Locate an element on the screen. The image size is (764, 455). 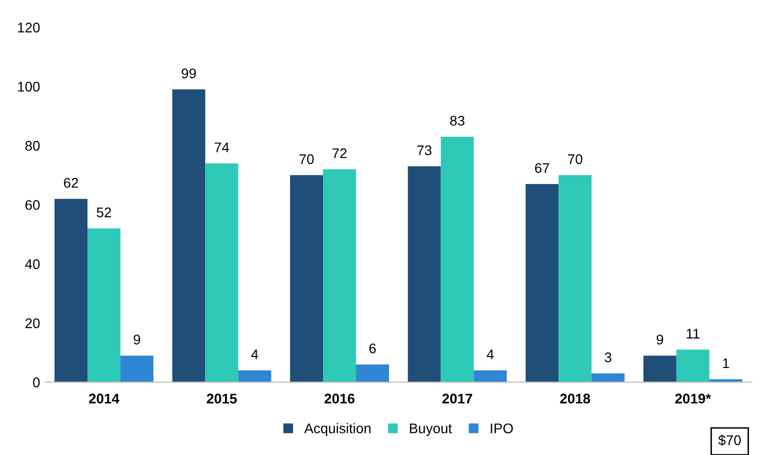
legend-label: Buyout is located at coordinates (431, 430).